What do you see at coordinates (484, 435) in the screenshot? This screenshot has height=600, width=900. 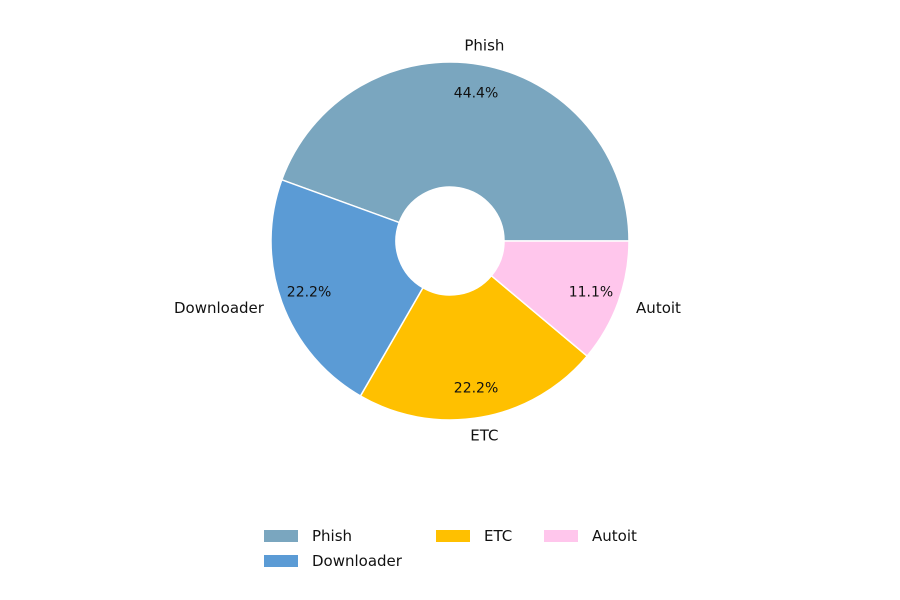 I see `slice-label-etc: ETC` at bounding box center [484, 435].